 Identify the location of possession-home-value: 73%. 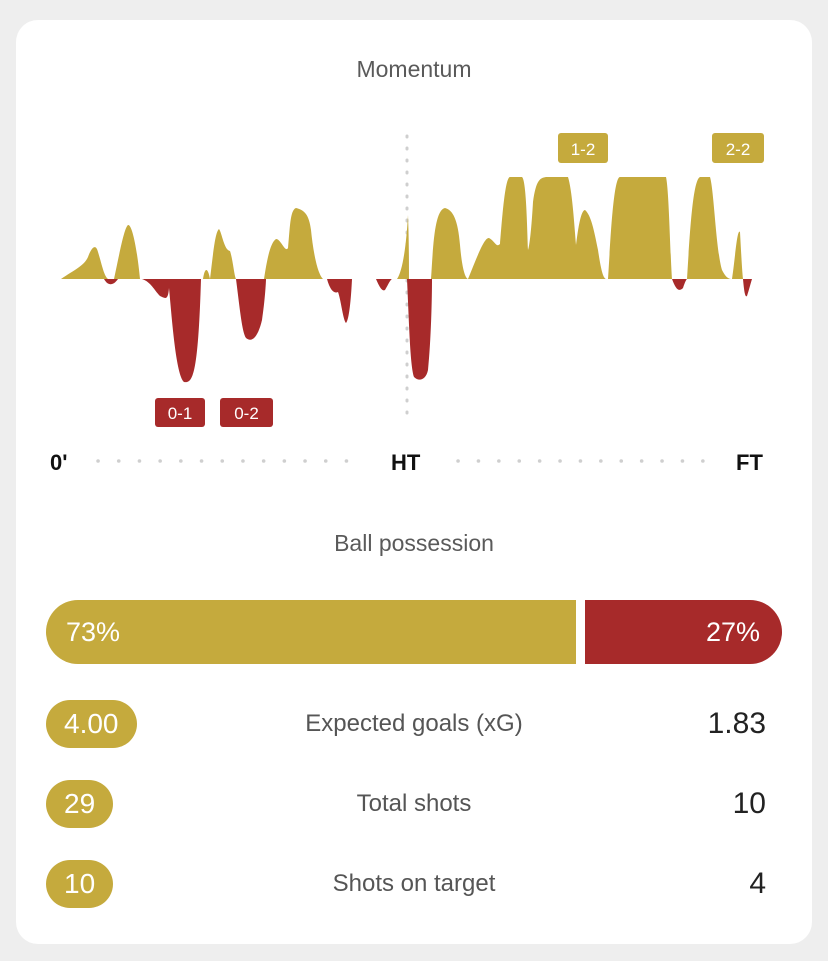
(93, 632).